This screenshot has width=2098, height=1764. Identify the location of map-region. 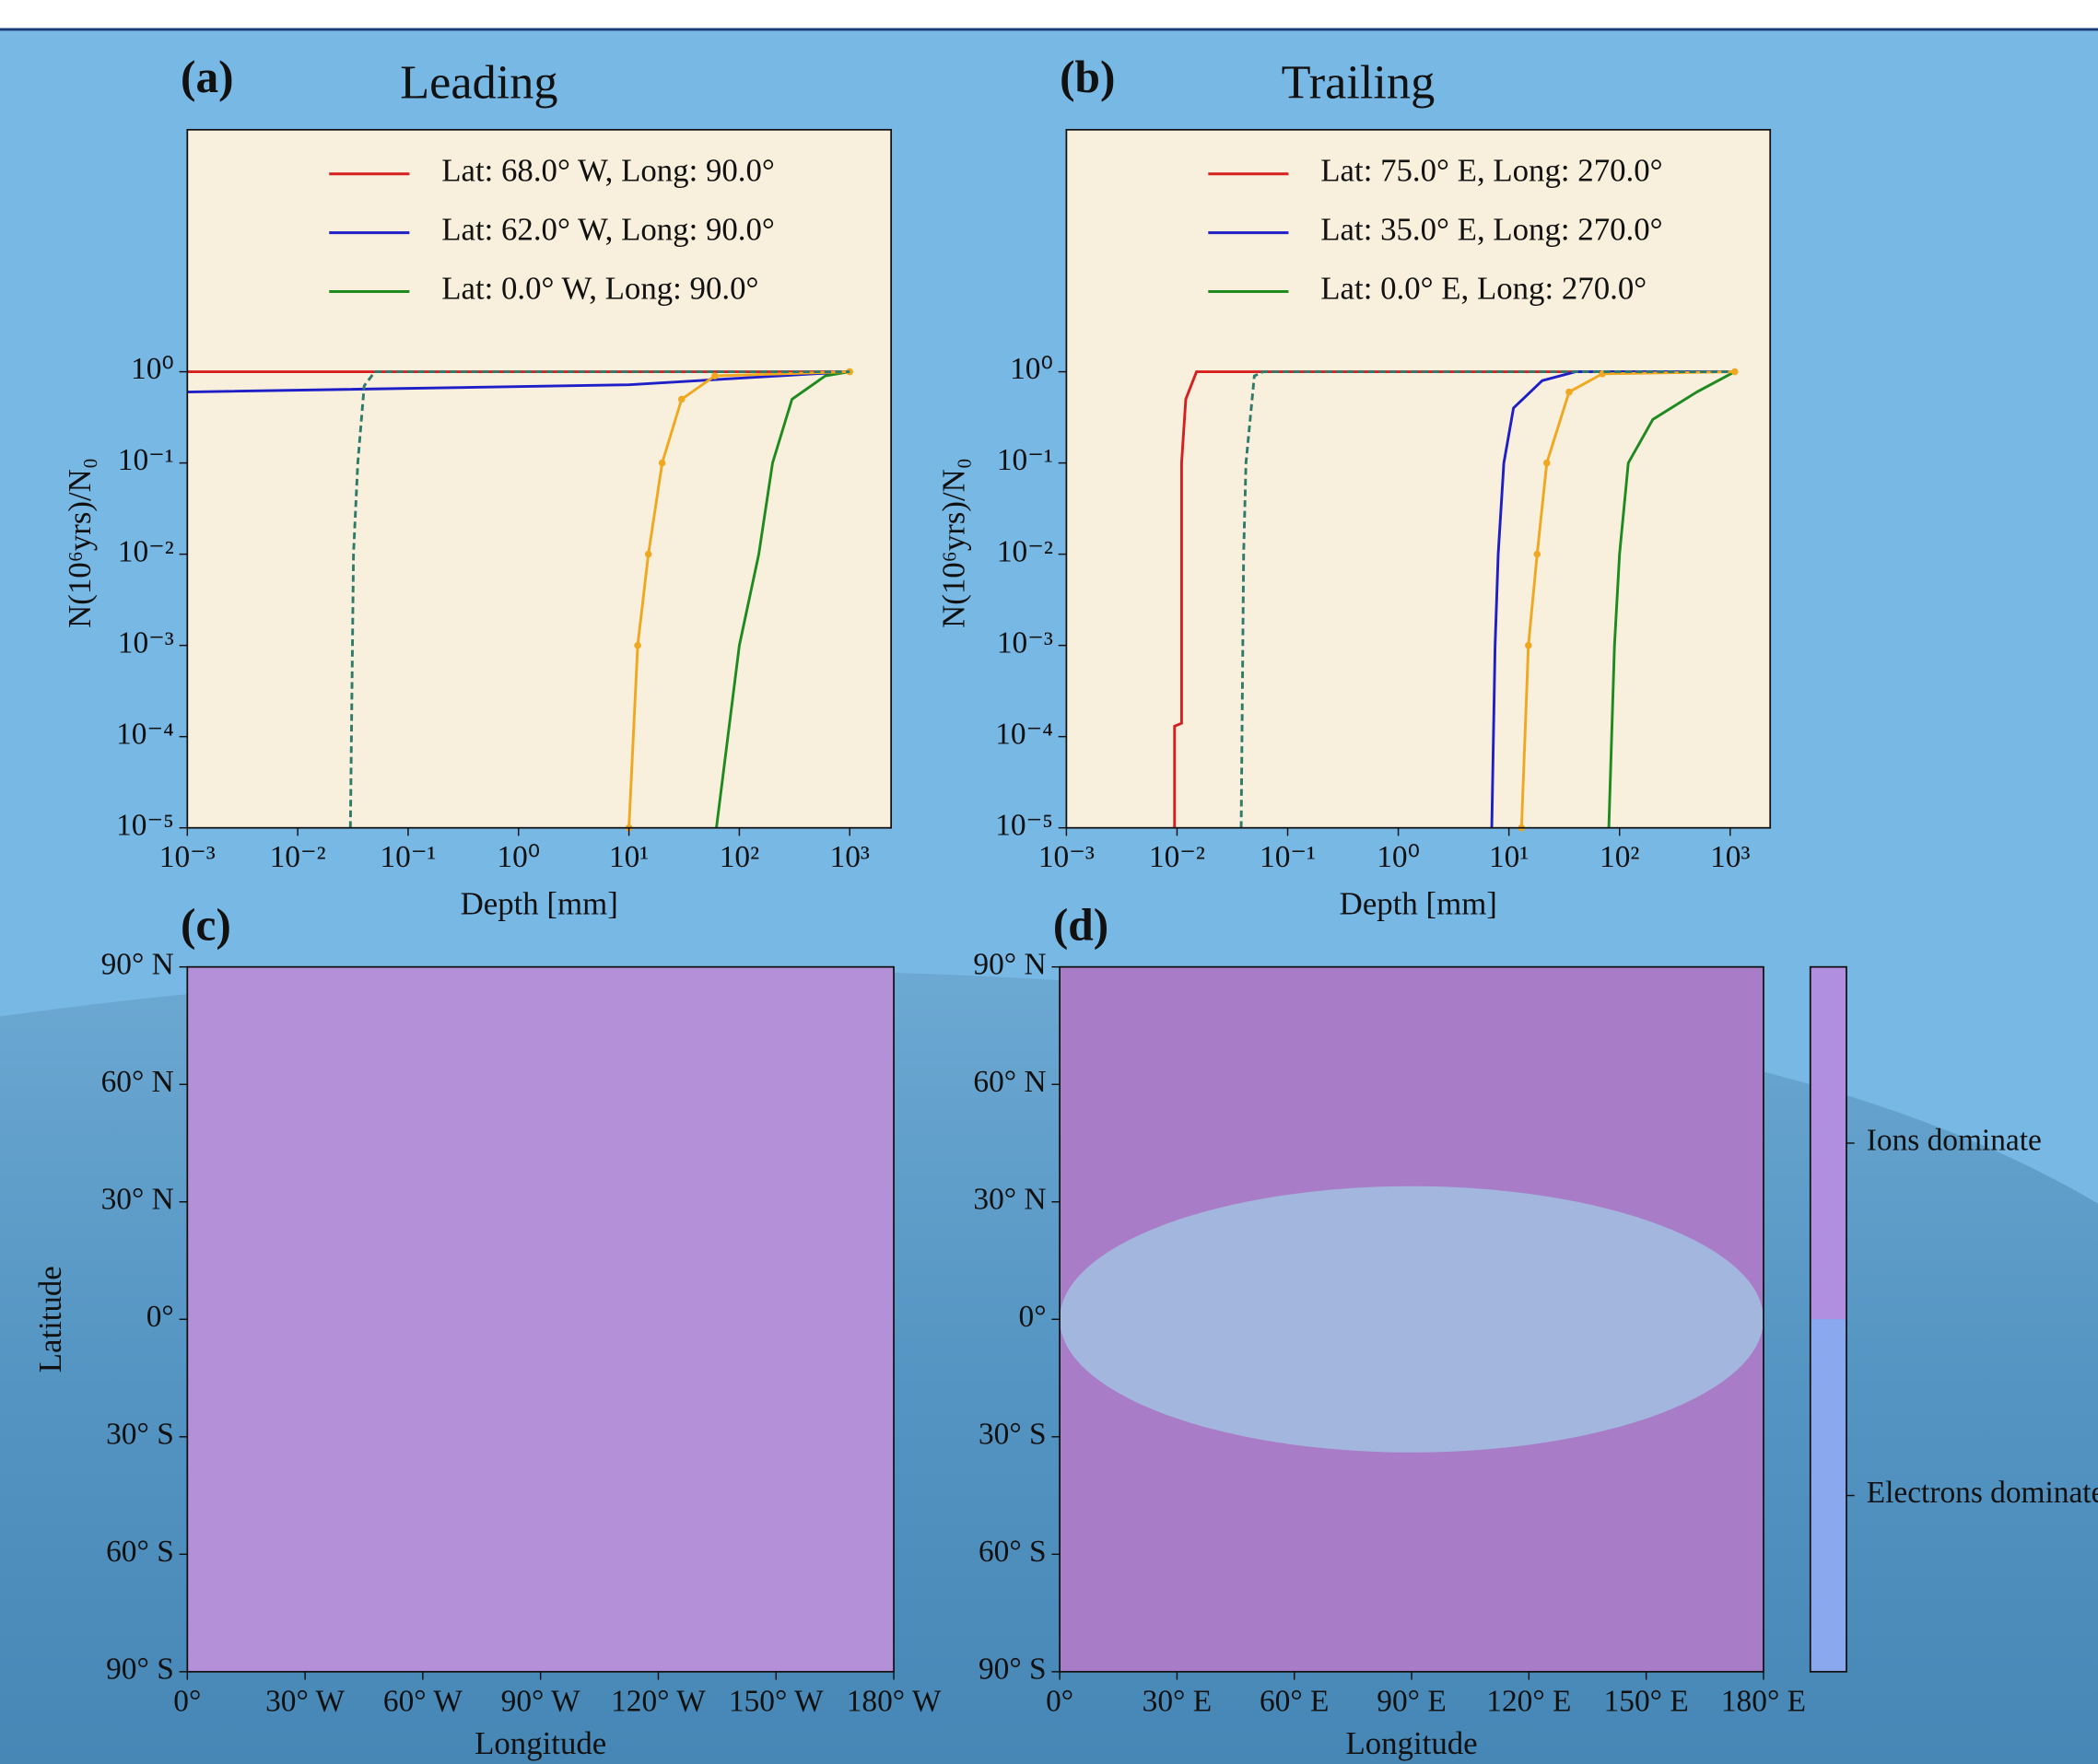
(1412, 1319).